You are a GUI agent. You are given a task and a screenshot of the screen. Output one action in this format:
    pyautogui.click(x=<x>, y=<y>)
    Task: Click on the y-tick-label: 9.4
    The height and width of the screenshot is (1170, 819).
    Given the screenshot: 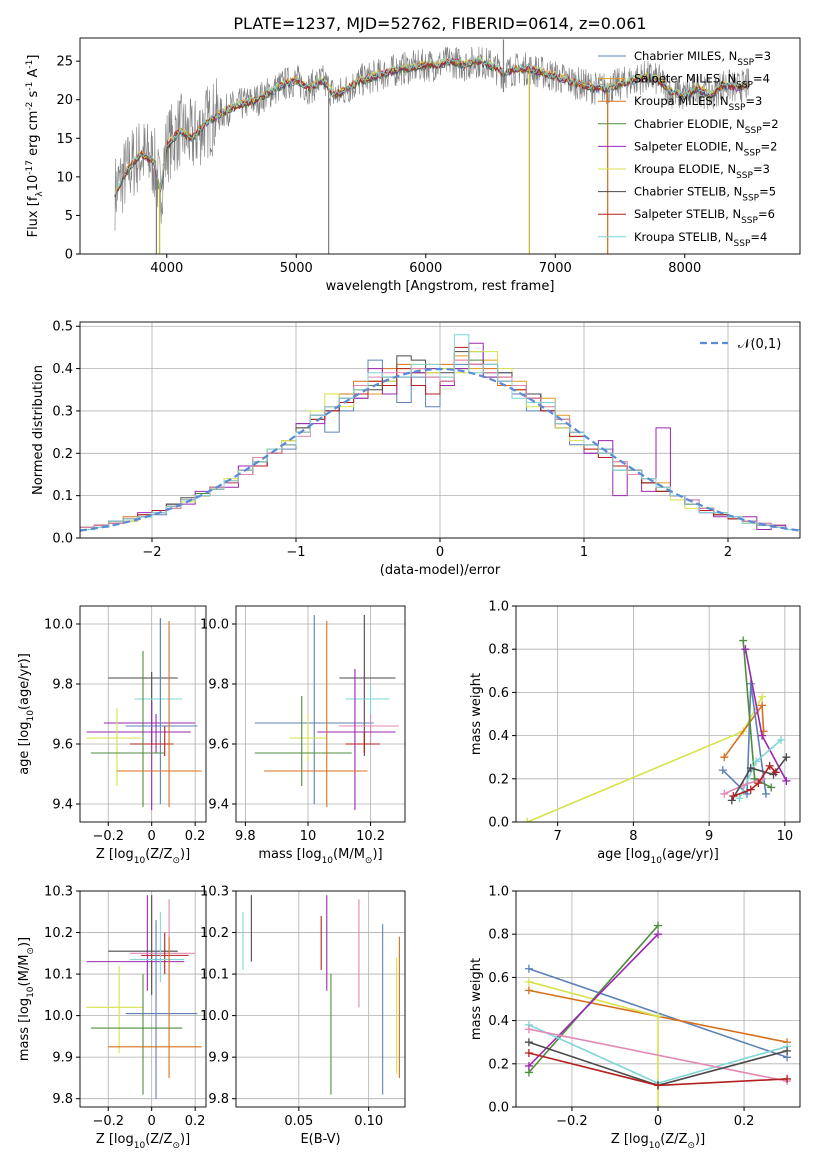 What is the action you would take?
    pyautogui.click(x=218, y=805)
    